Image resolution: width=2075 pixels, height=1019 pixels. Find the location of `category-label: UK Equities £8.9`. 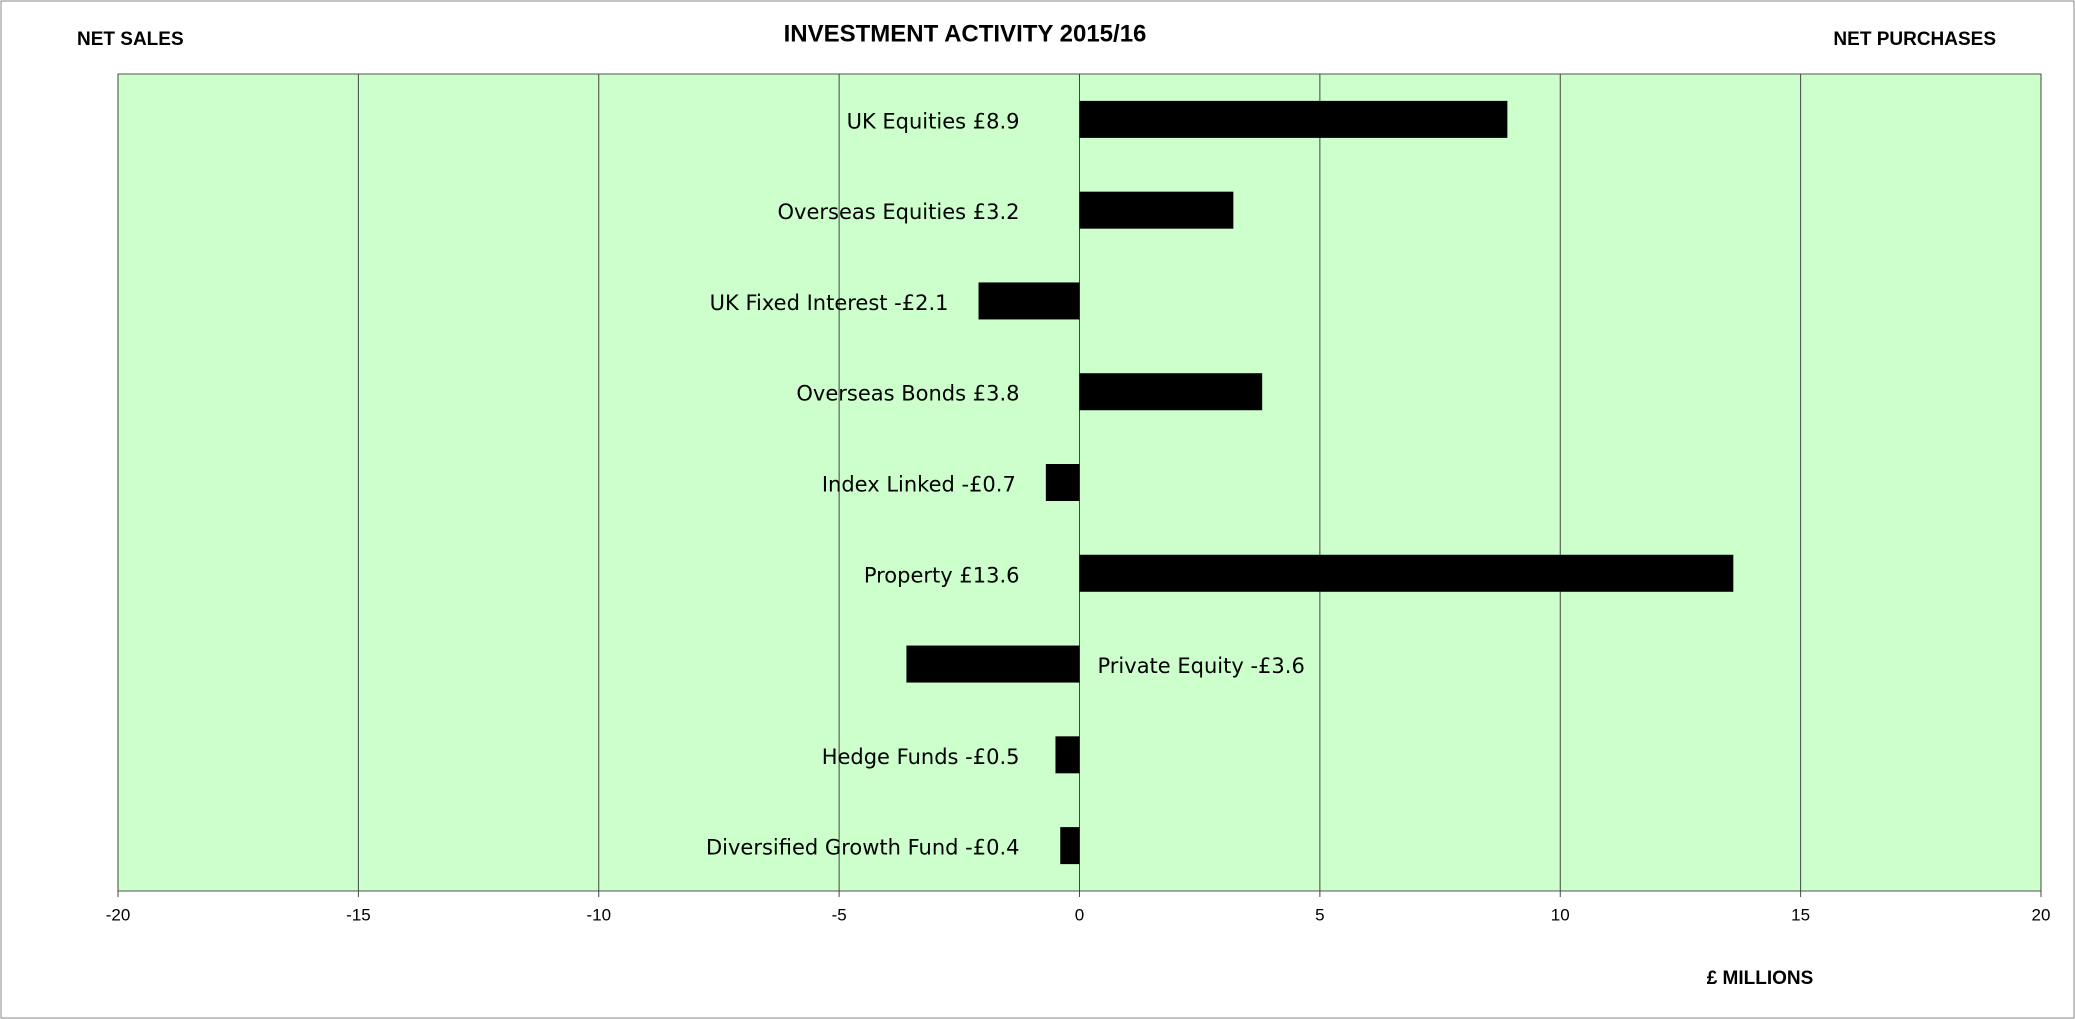

category-label: UK Equities £8.9 is located at coordinates (933, 121).